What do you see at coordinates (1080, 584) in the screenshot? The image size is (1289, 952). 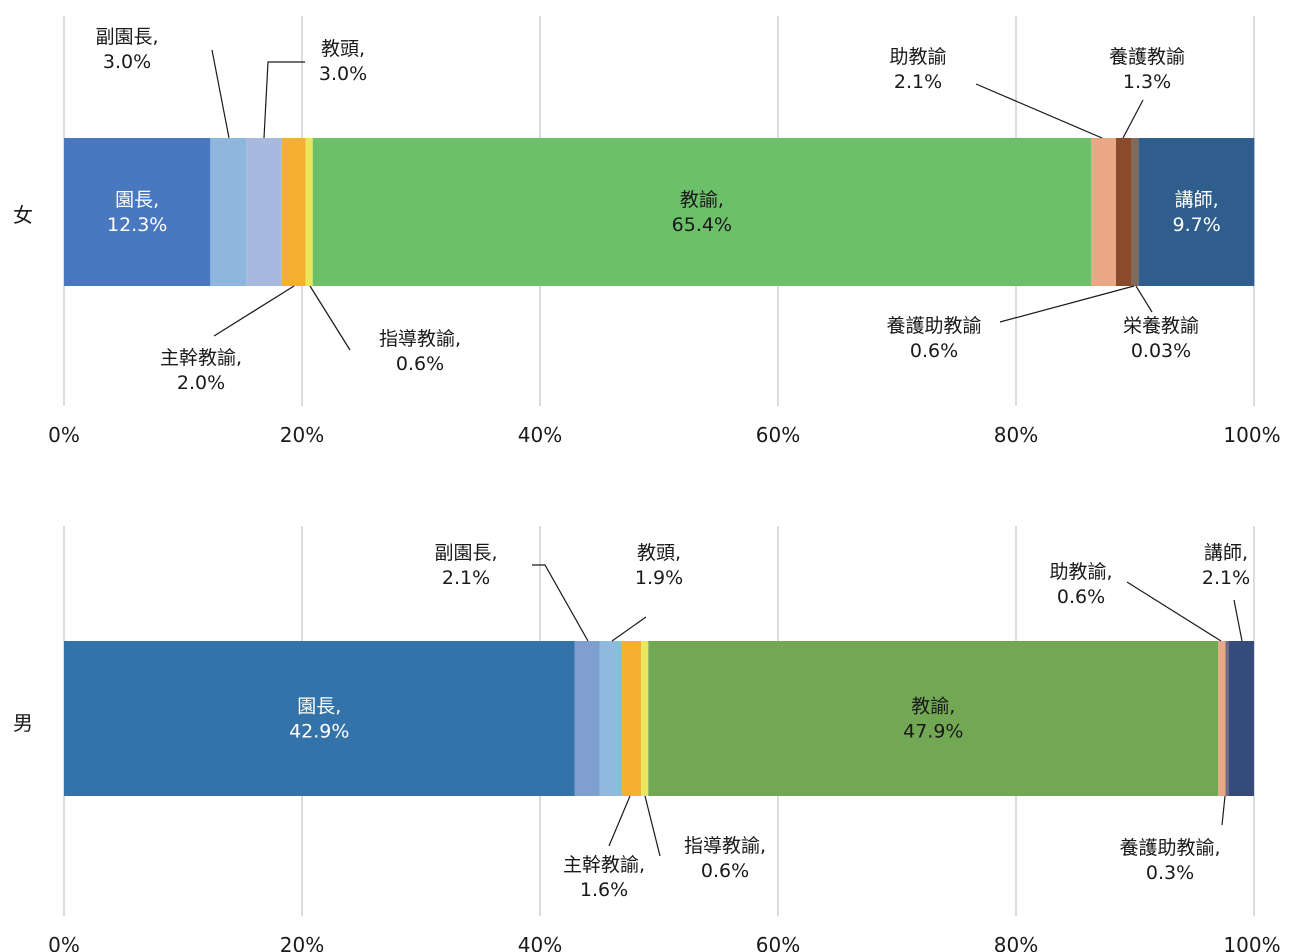 I see `callout-label: 助教諭, 0.6%` at bounding box center [1080, 584].